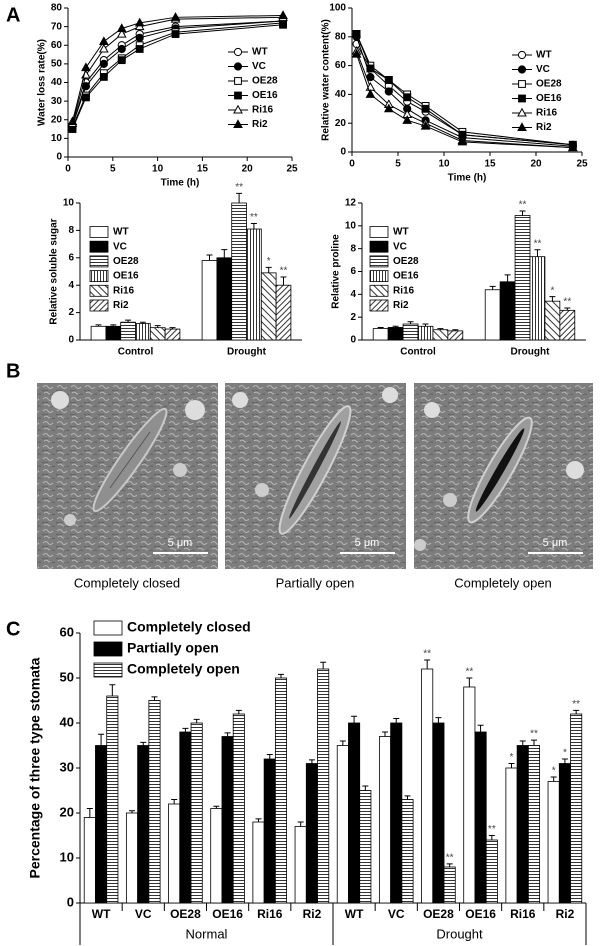 The image size is (600, 946). I want to click on x-tick-label: 10, so click(444, 164).